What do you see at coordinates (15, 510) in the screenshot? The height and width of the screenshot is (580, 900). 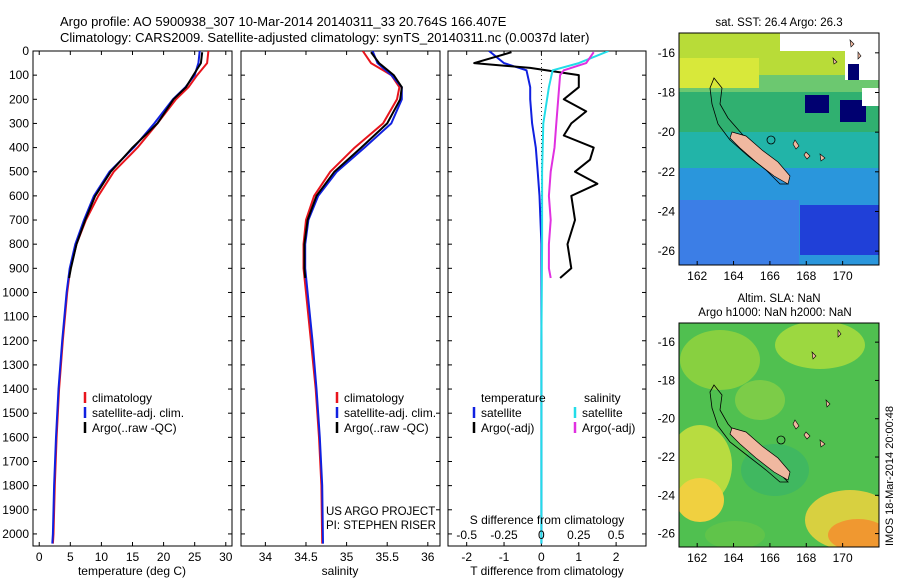 I see `depth-tick-label: 1900` at bounding box center [15, 510].